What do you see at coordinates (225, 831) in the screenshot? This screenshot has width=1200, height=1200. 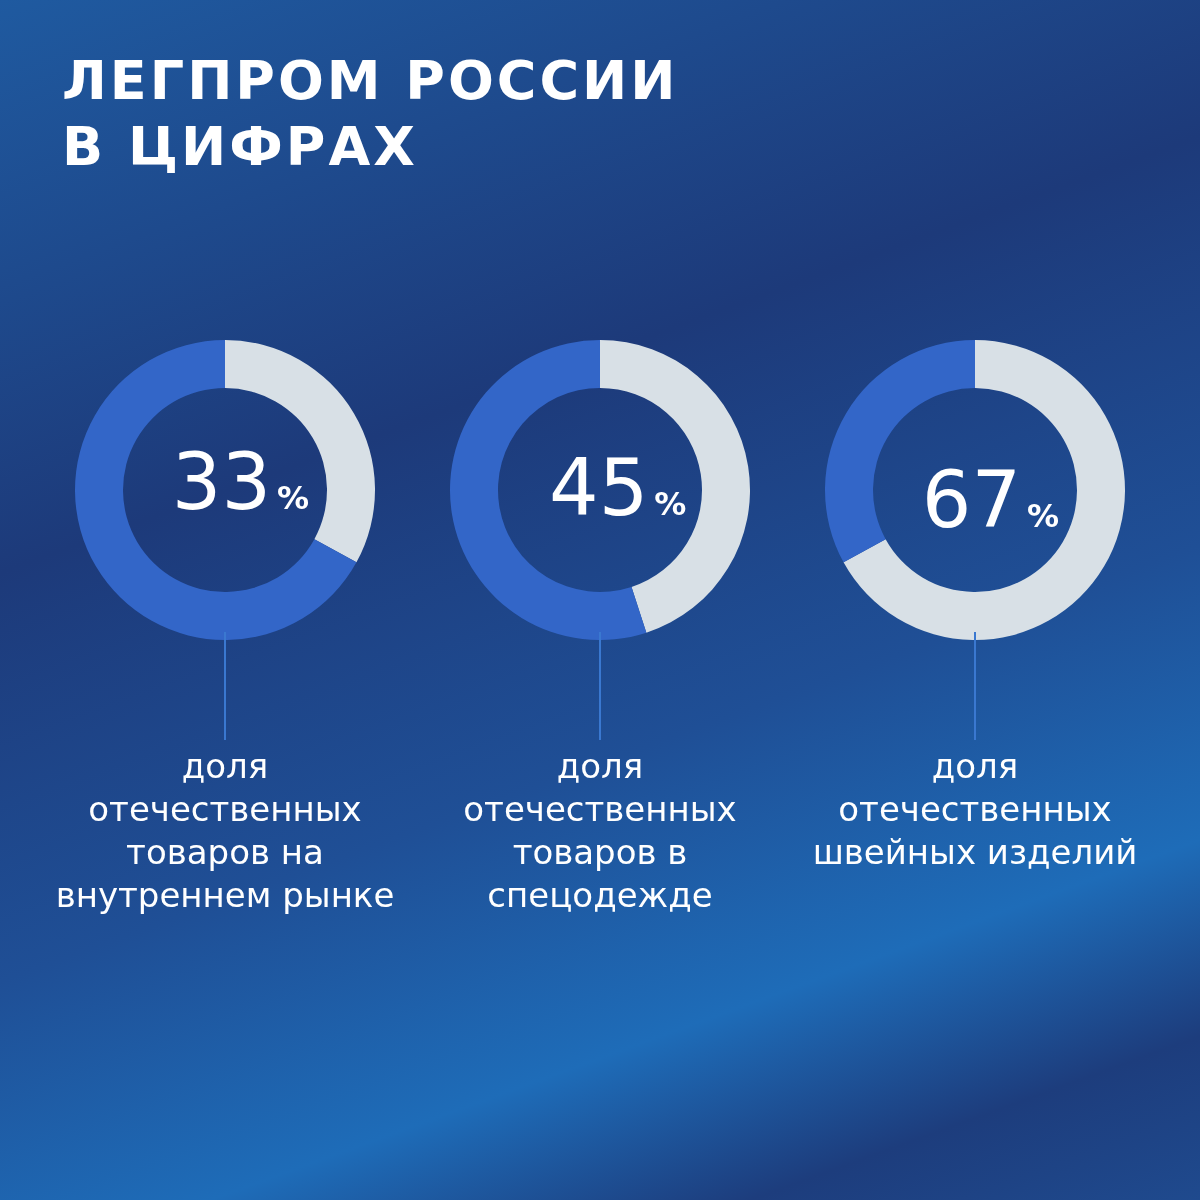 I see `text: доля отечественных товаров на внутреннем рынке` at bounding box center [225, 831].